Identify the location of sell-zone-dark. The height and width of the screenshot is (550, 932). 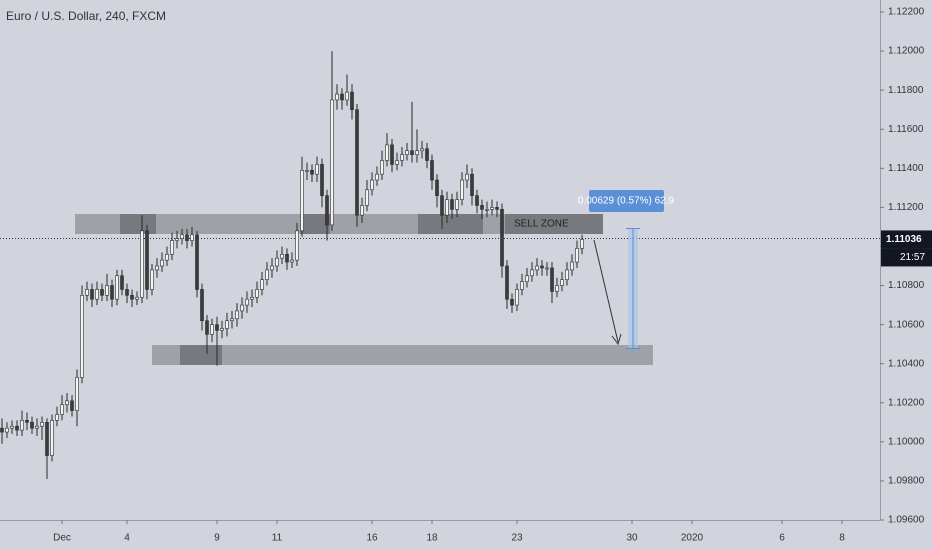
(138, 224).